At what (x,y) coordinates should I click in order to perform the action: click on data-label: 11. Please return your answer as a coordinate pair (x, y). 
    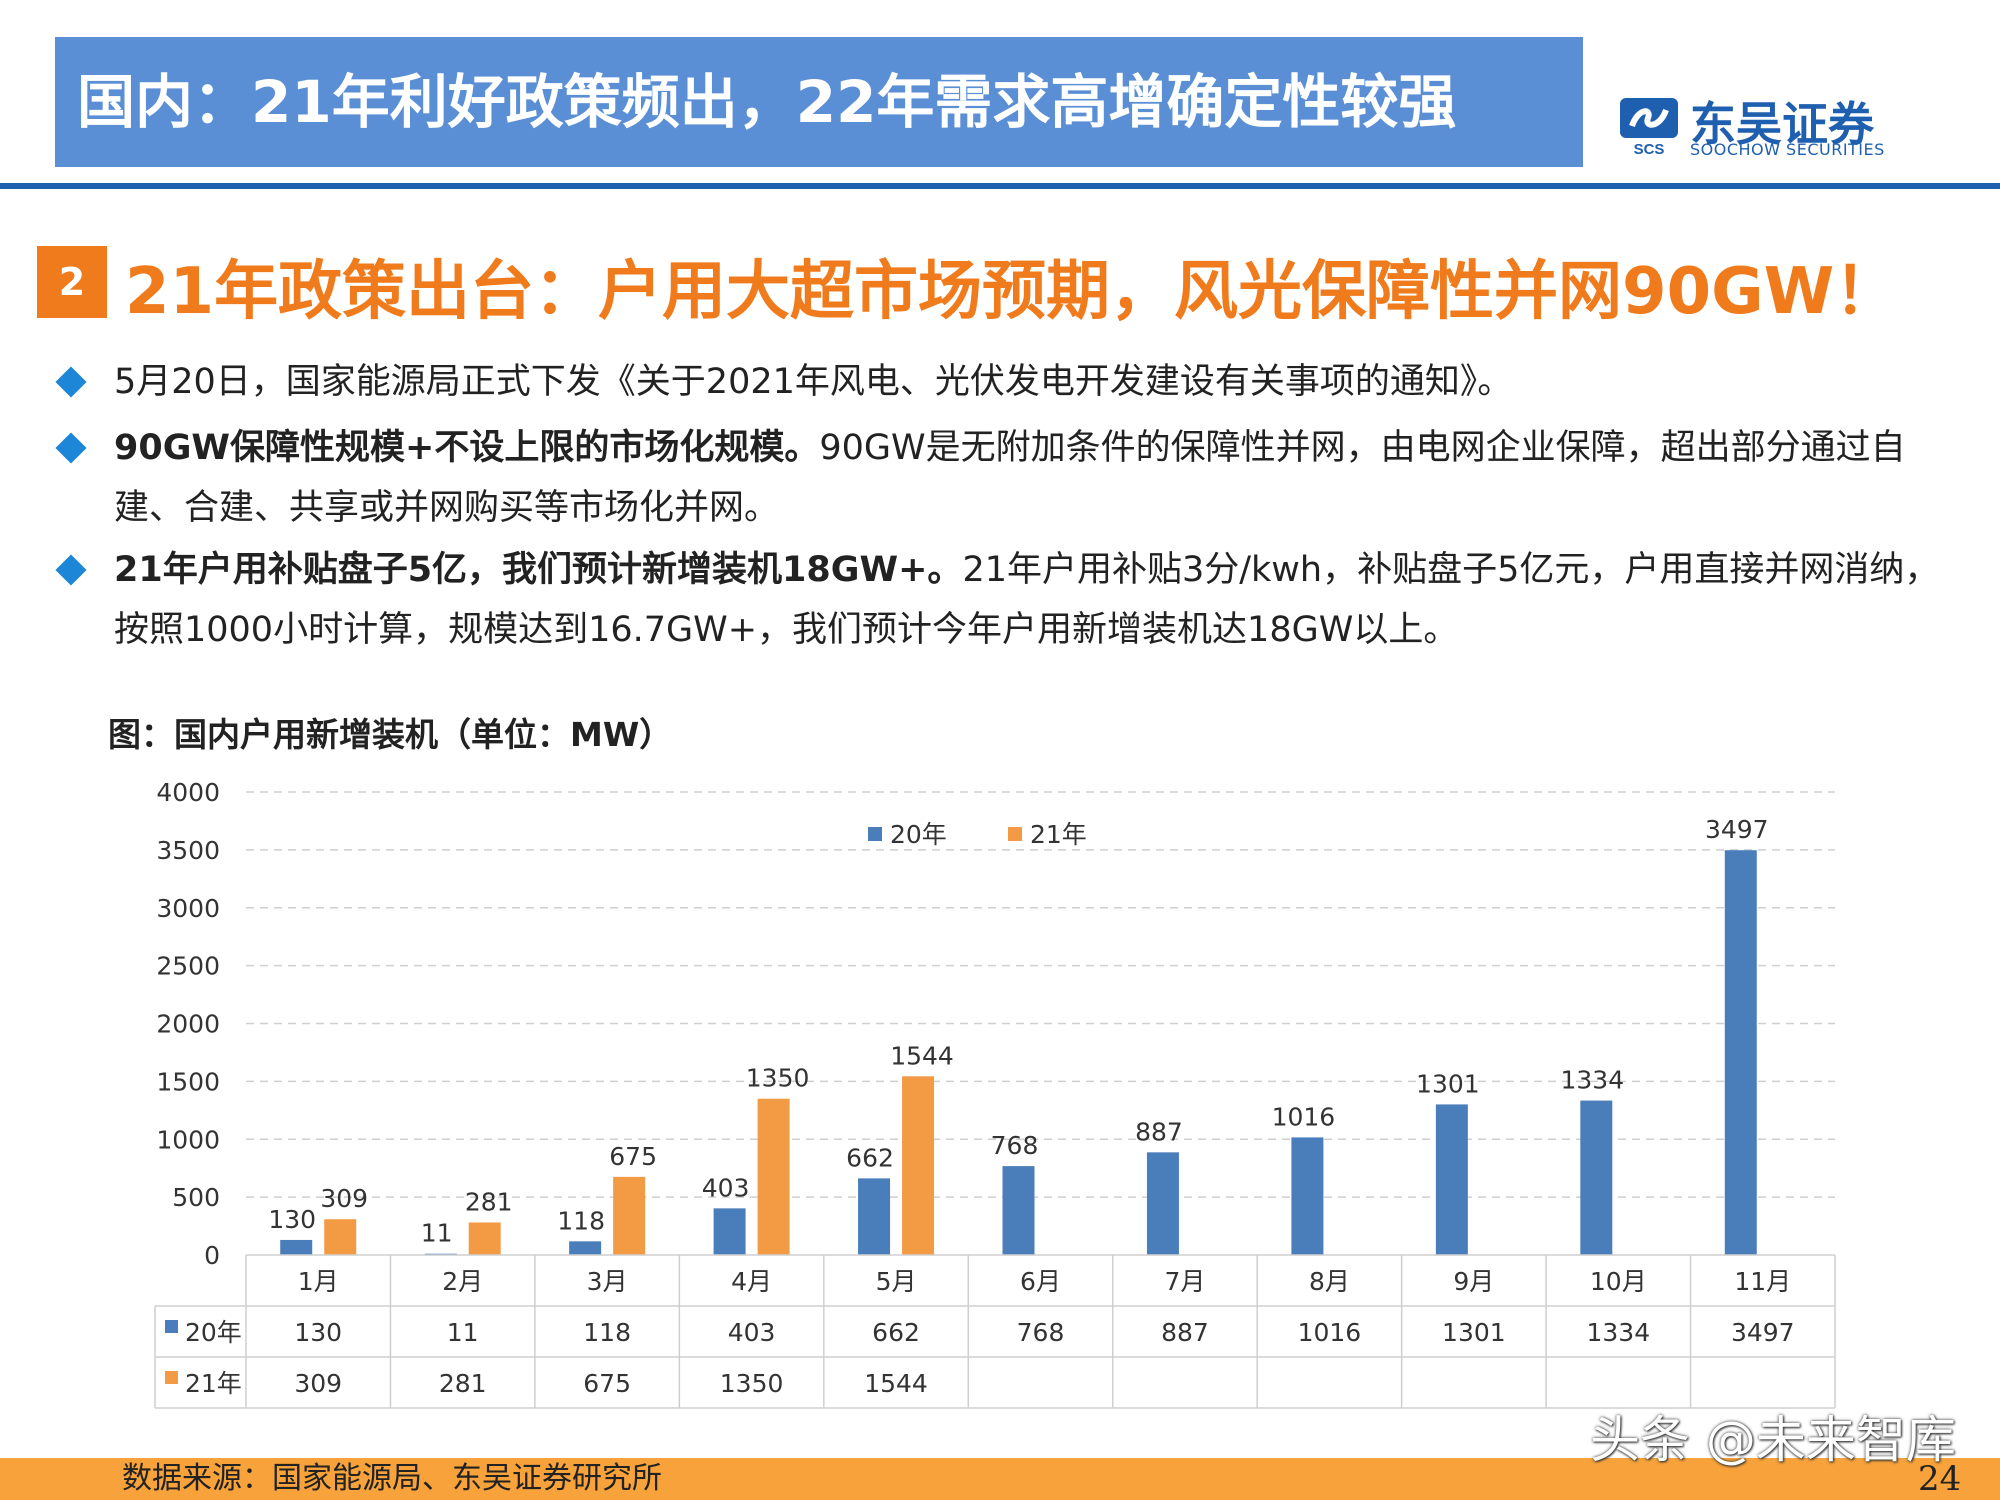
    Looking at the image, I should click on (437, 1233).